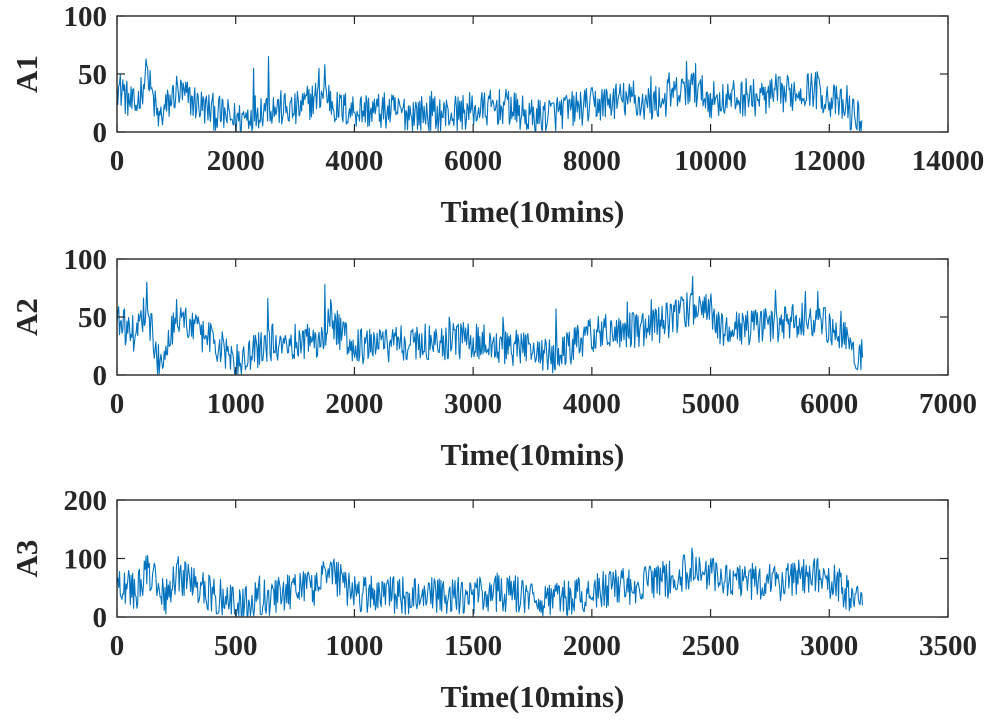 This screenshot has height=723, width=1000. Describe the element at coordinates (711, 646) in the screenshot. I see `x-tick-label: 2500` at that location.